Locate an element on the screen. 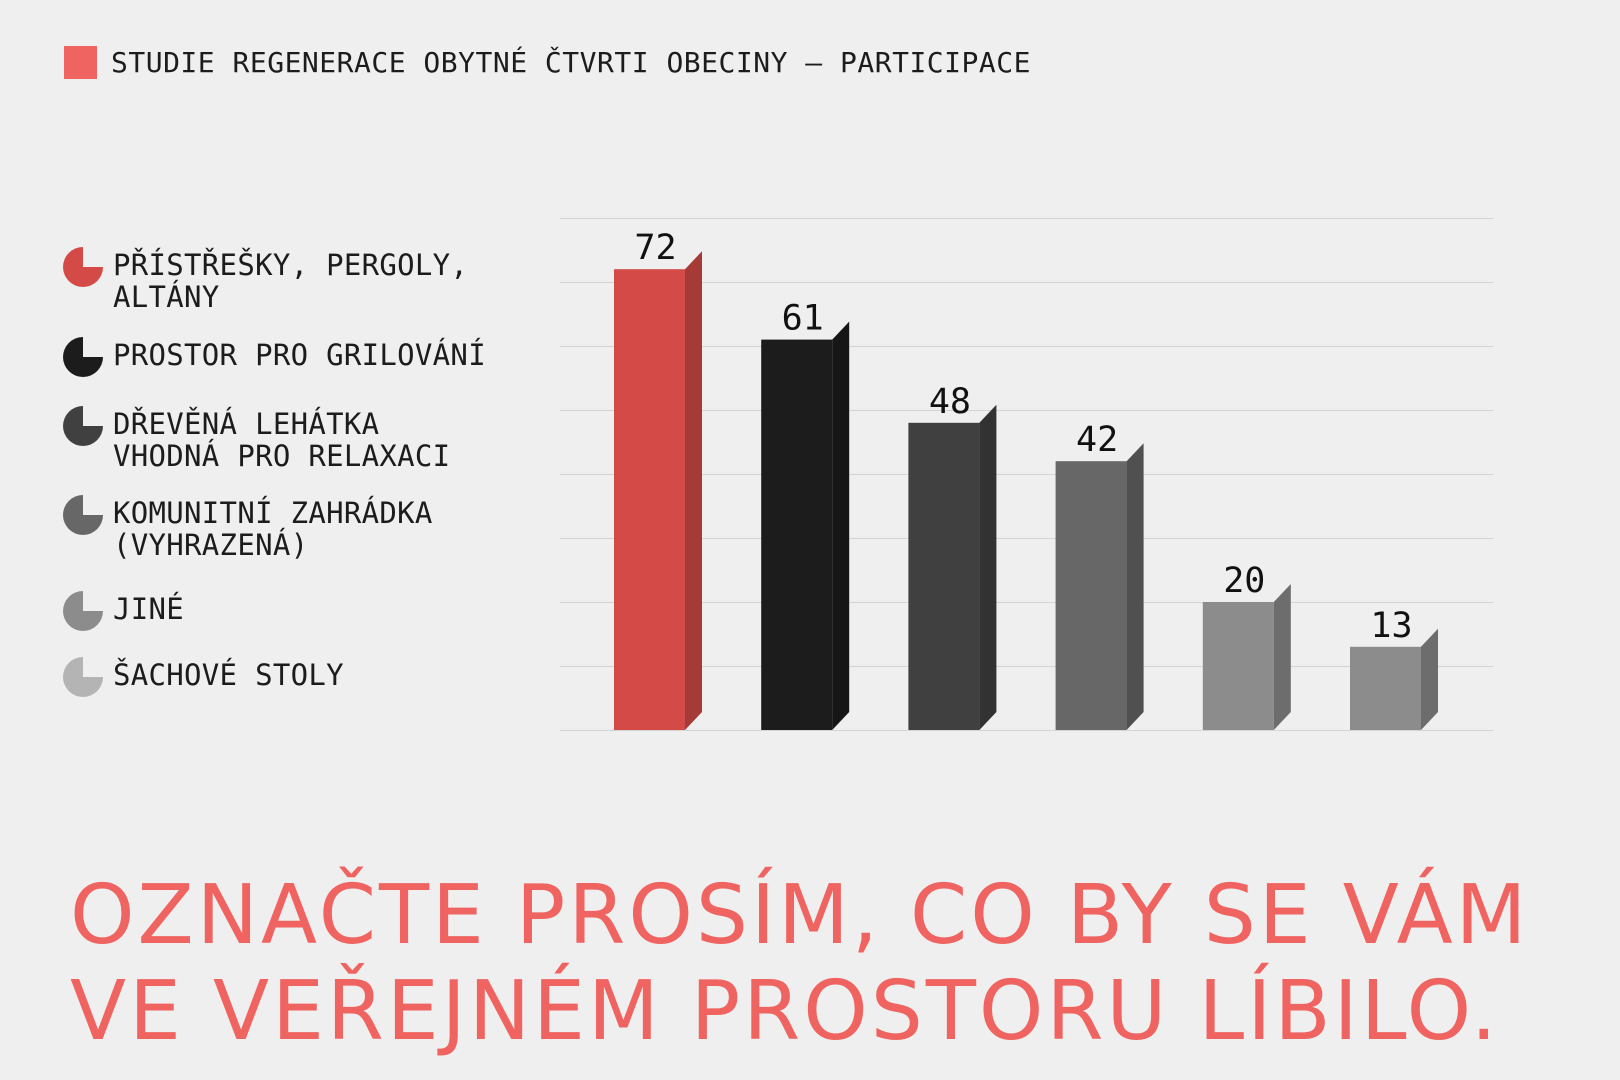  legend-label: PŘÍSTŘEŠKY, PERGOLY, ALTÁNY is located at coordinates (290, 279).